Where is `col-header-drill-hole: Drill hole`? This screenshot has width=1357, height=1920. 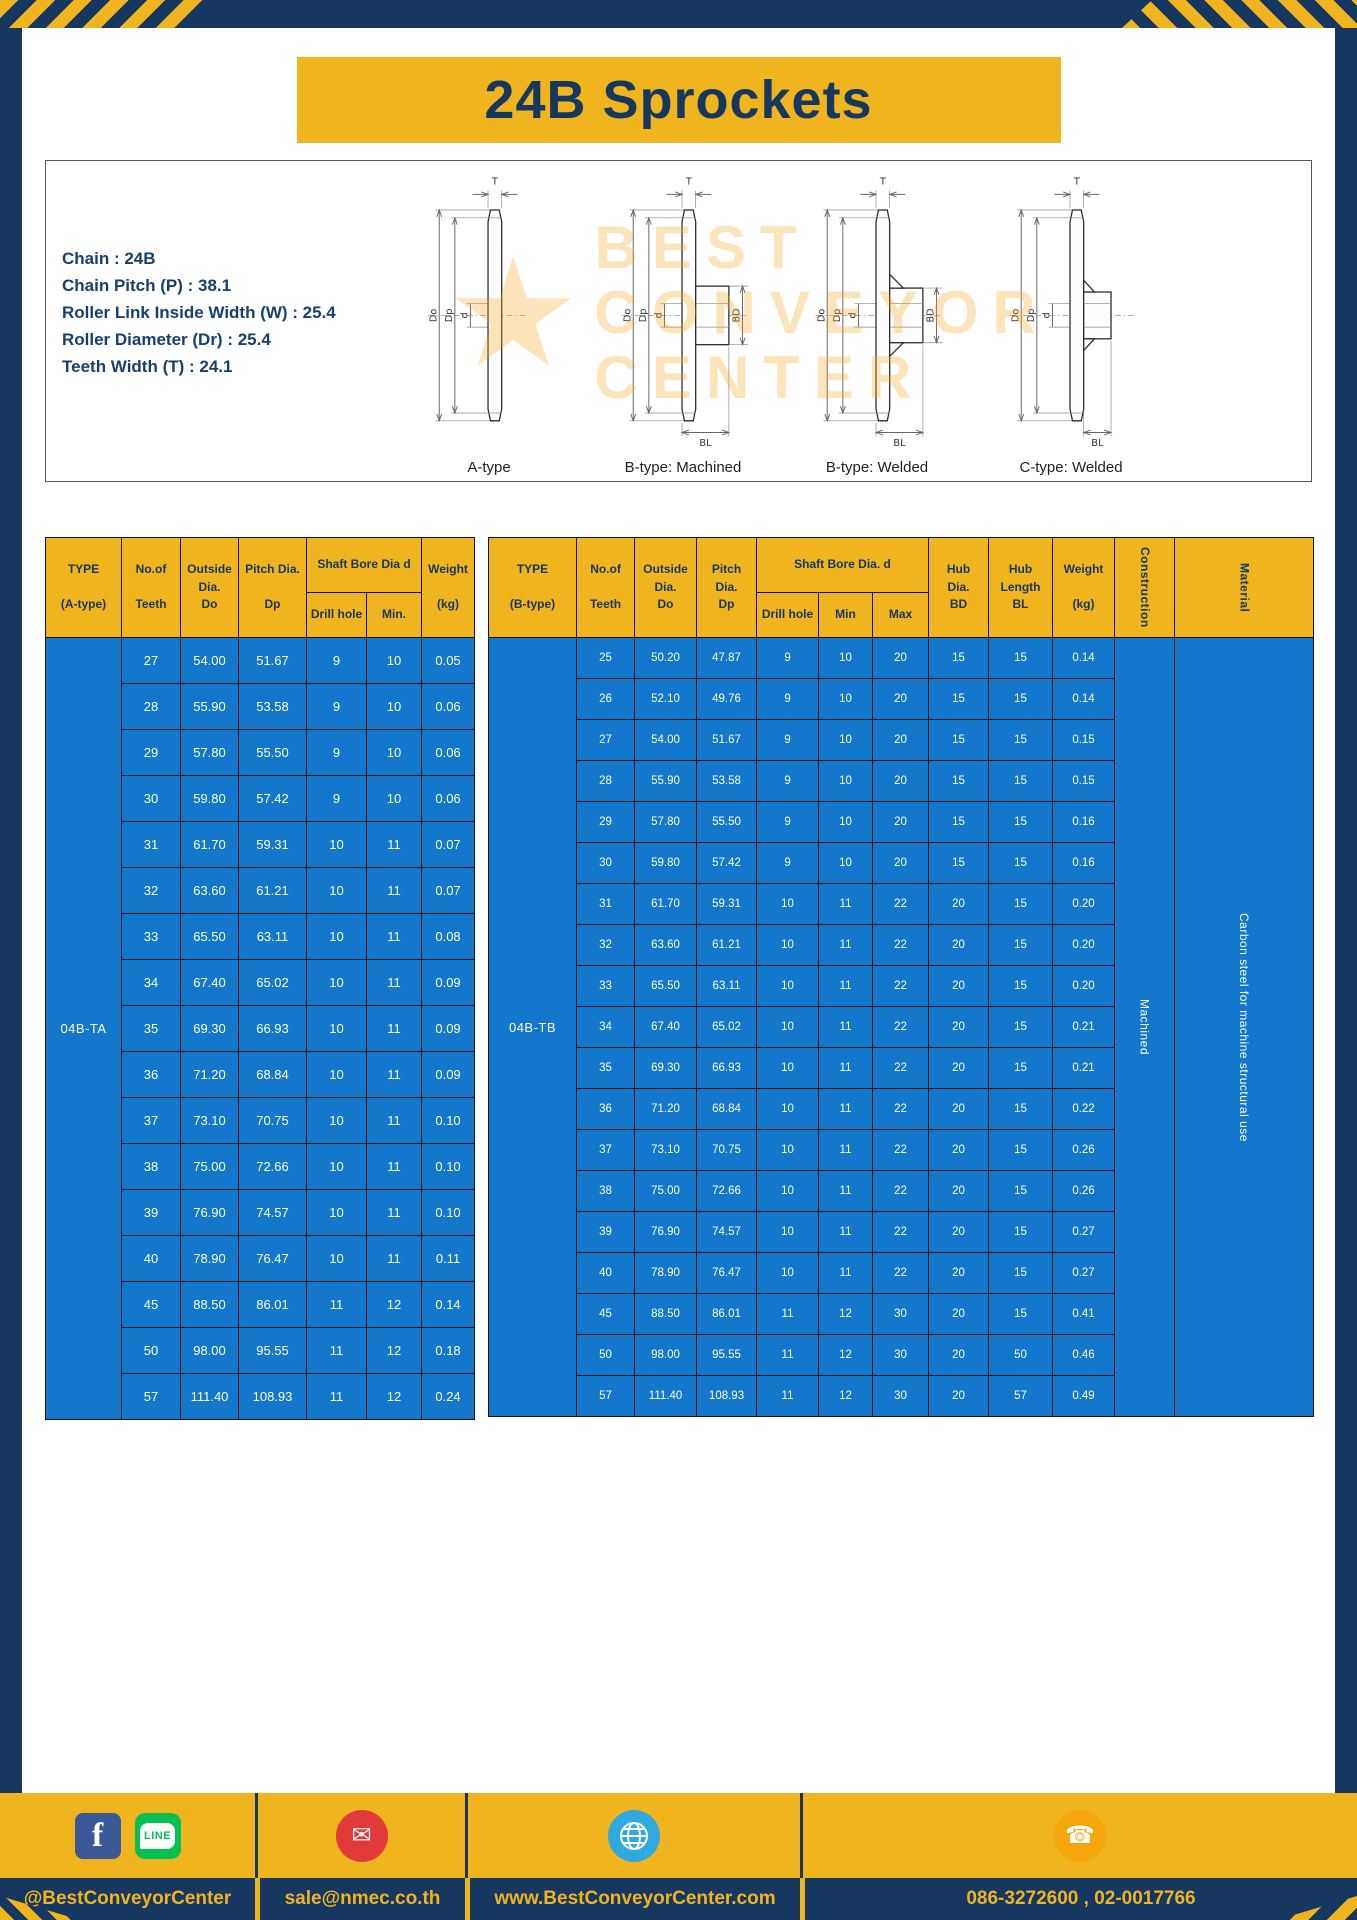 col-header-drill-hole: Drill hole is located at coordinates (336, 615).